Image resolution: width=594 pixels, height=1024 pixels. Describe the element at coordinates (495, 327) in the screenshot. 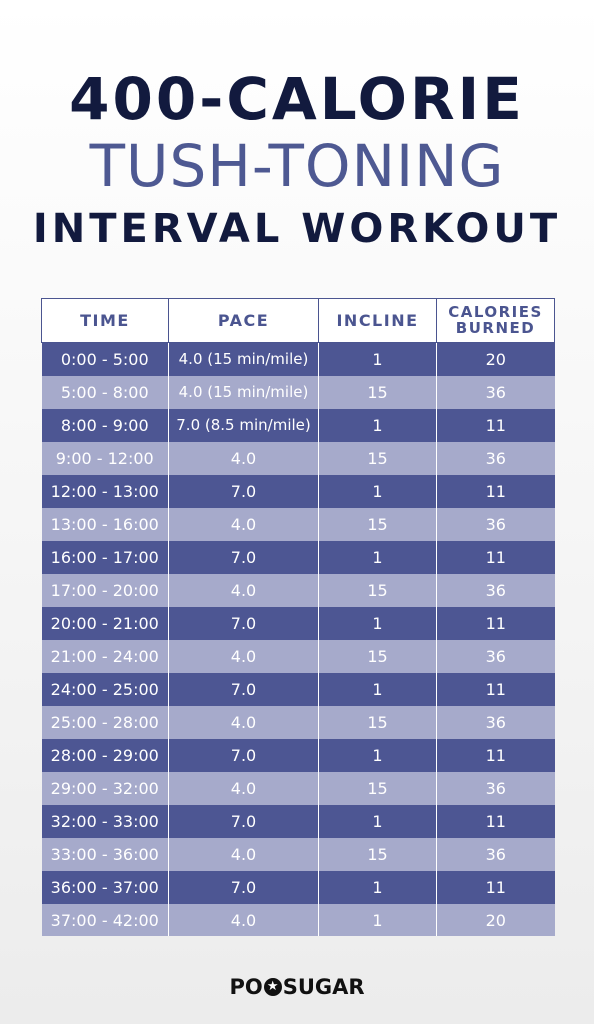

I see `header-calories-line2: BURNED` at that location.